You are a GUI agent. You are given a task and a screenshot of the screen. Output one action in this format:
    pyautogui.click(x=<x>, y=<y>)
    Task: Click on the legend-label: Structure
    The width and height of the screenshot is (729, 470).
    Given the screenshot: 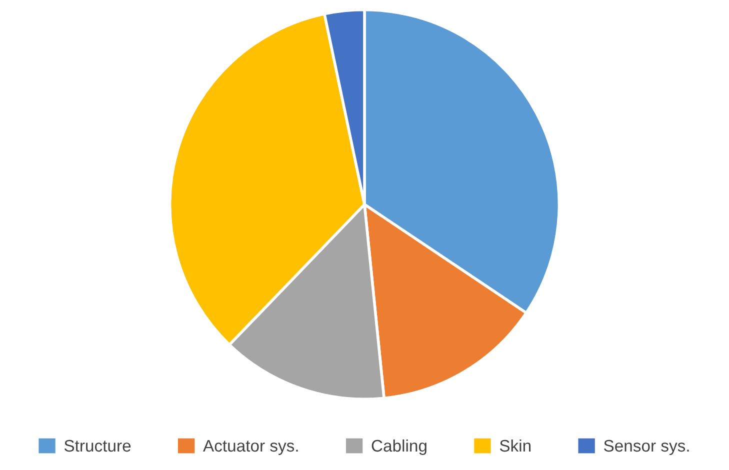 What is the action you would take?
    pyautogui.click(x=97, y=446)
    